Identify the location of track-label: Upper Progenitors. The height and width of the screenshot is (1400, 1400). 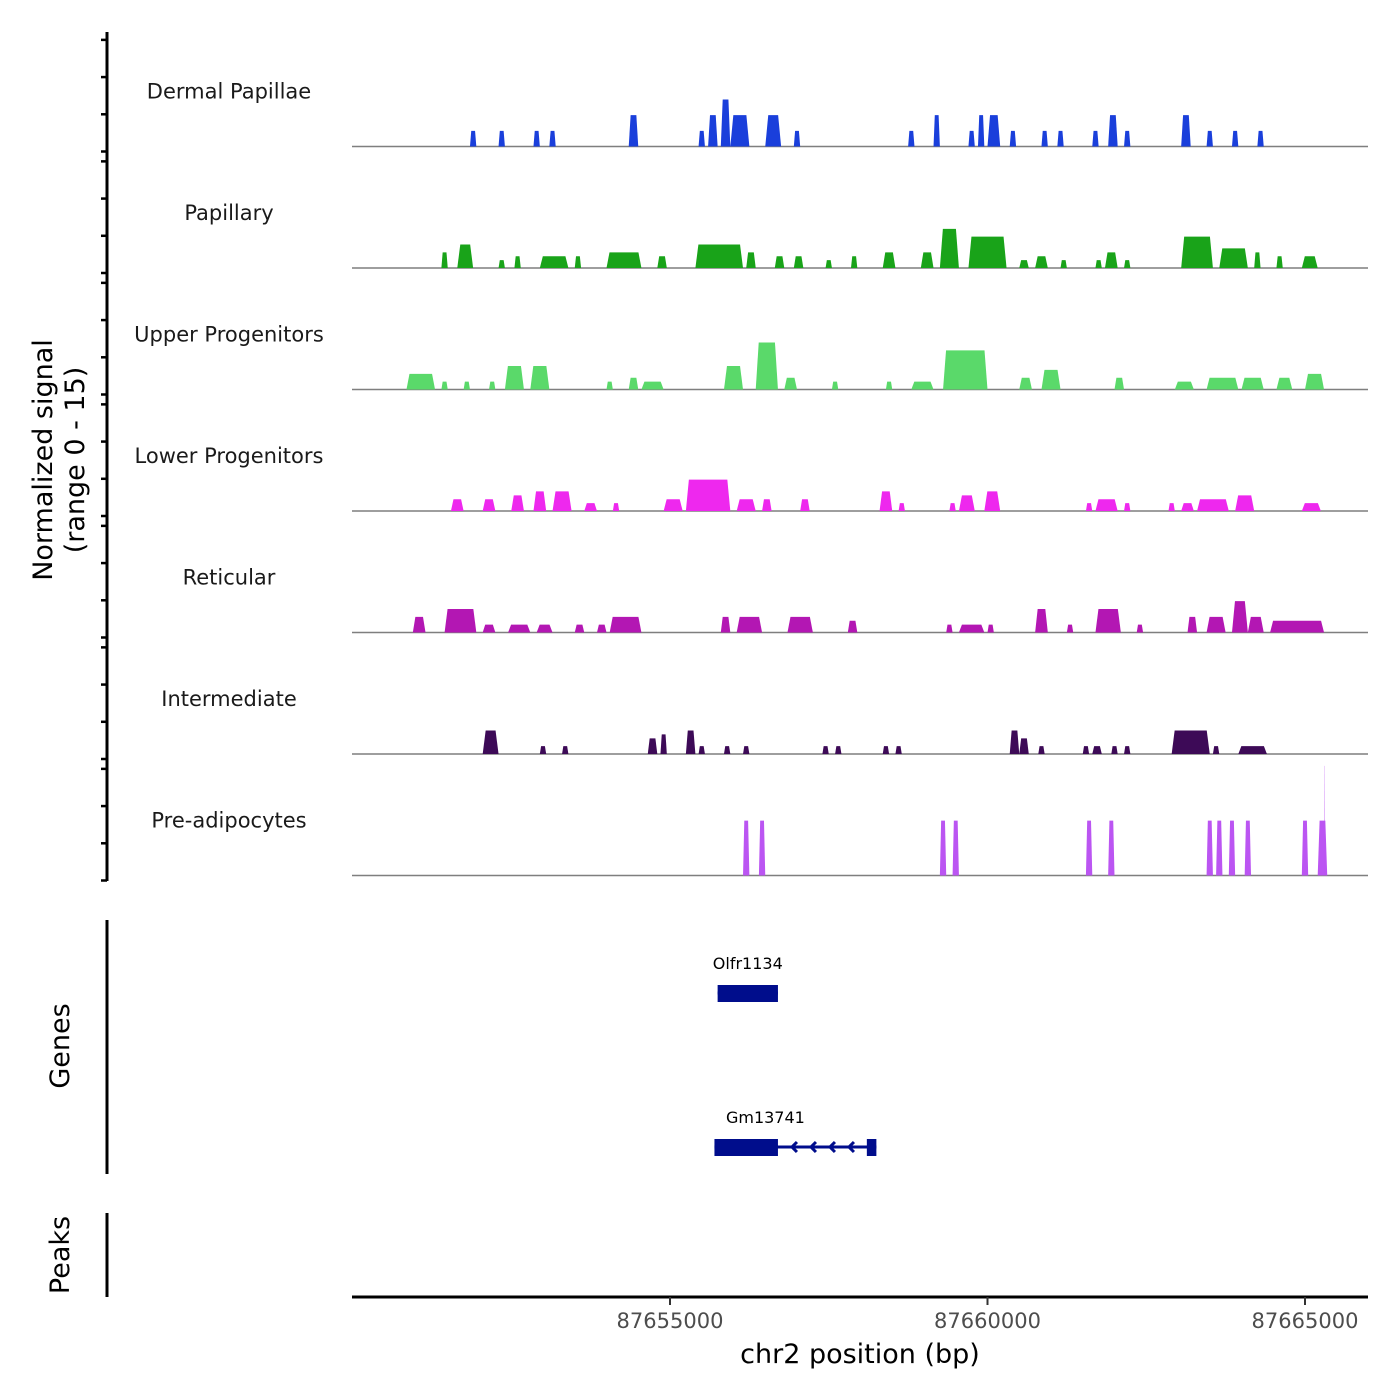
(229, 335).